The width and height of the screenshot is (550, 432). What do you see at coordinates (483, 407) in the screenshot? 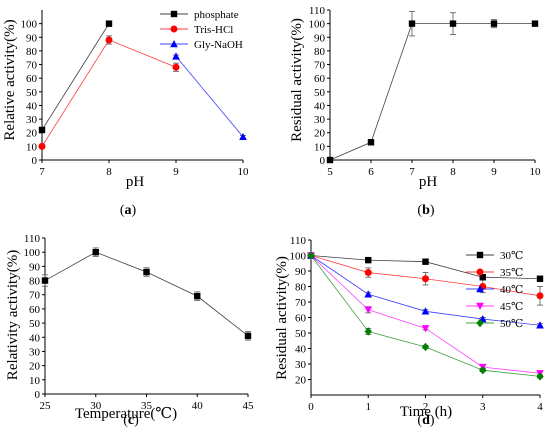
I see `x-tick-label: 3` at bounding box center [483, 407].